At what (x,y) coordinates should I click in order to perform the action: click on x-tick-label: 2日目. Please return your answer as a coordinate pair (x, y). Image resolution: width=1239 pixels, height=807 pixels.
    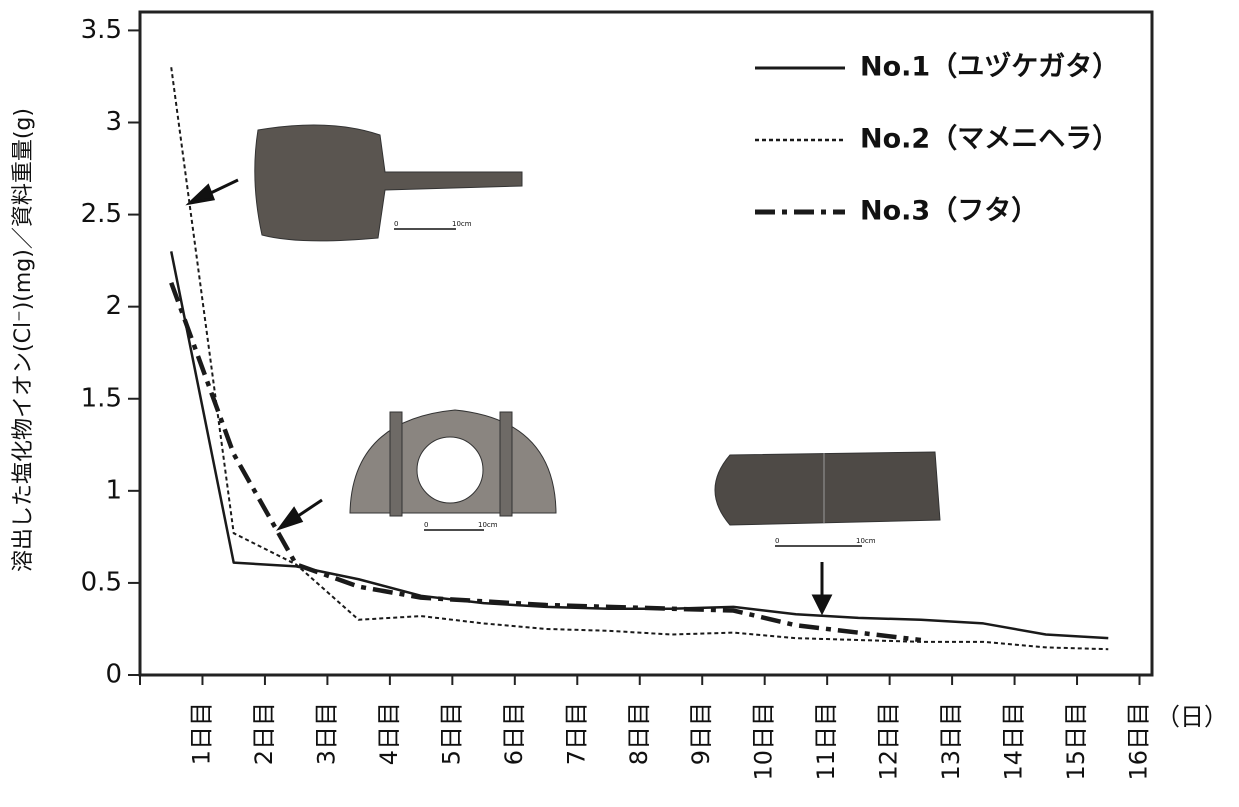
    Looking at the image, I should click on (264, 733).